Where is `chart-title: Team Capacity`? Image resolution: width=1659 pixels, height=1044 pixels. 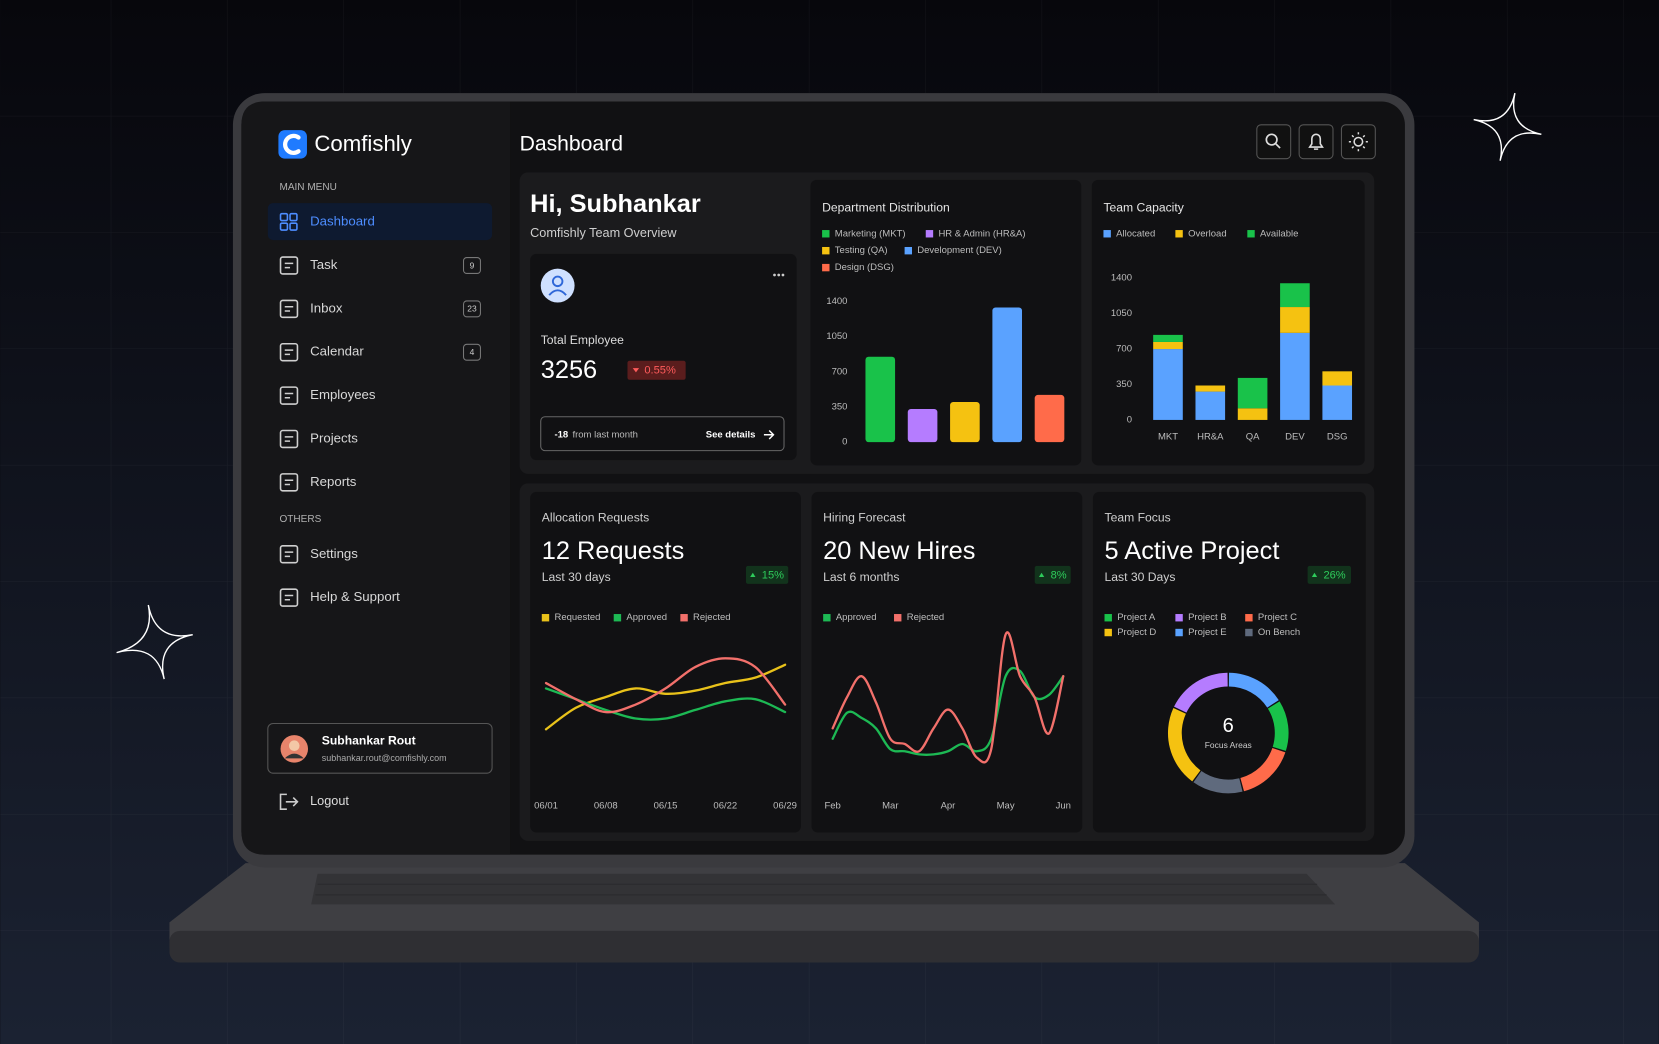 chart-title: Team Capacity is located at coordinates (1143, 208).